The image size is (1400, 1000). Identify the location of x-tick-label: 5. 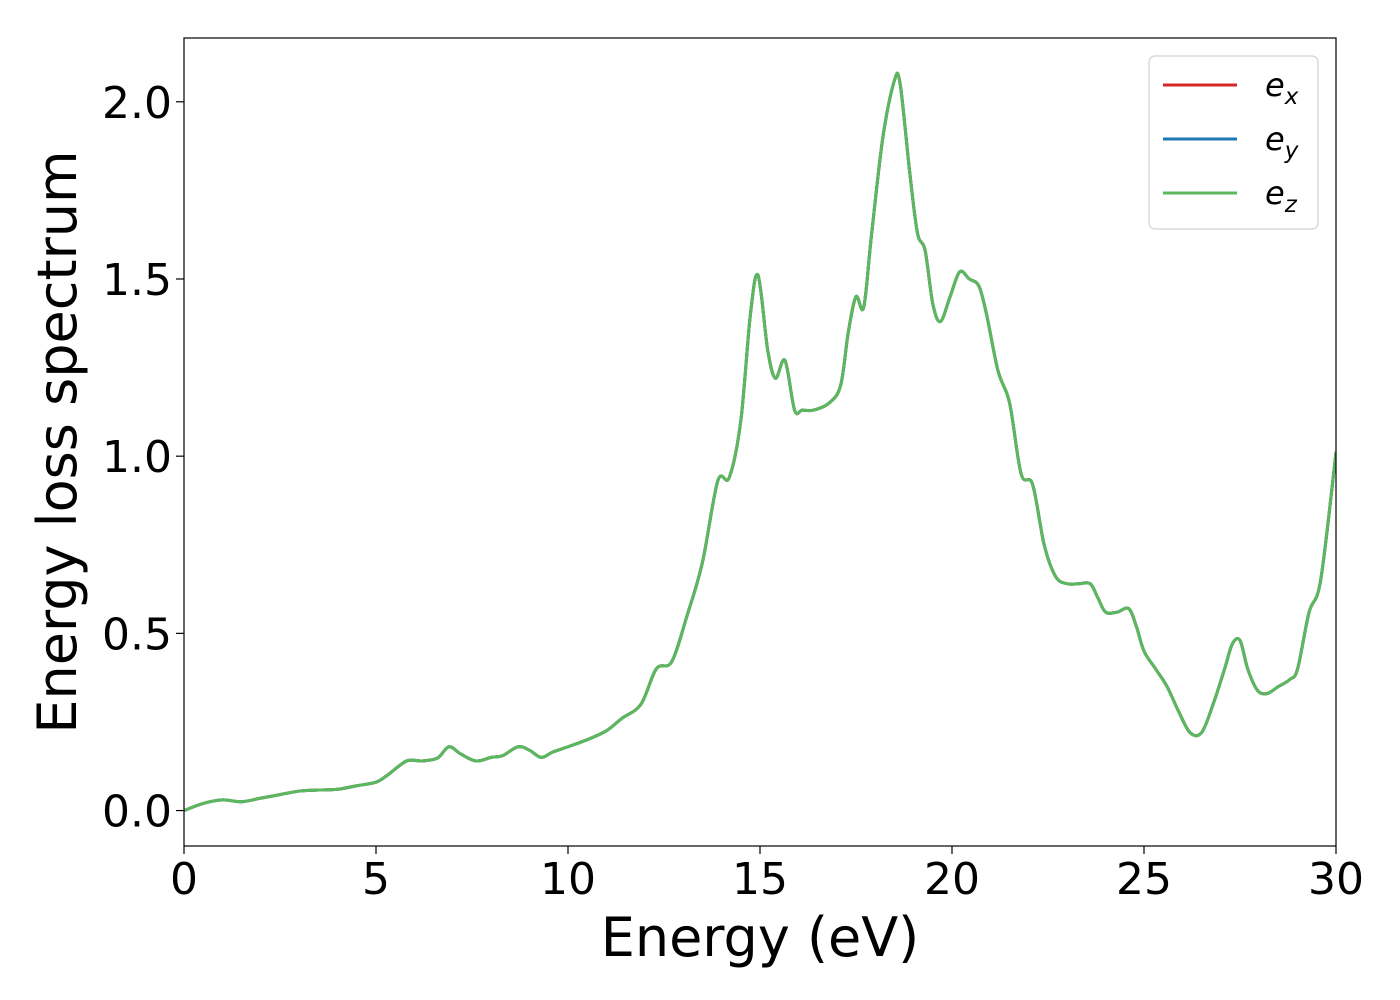
(376, 879).